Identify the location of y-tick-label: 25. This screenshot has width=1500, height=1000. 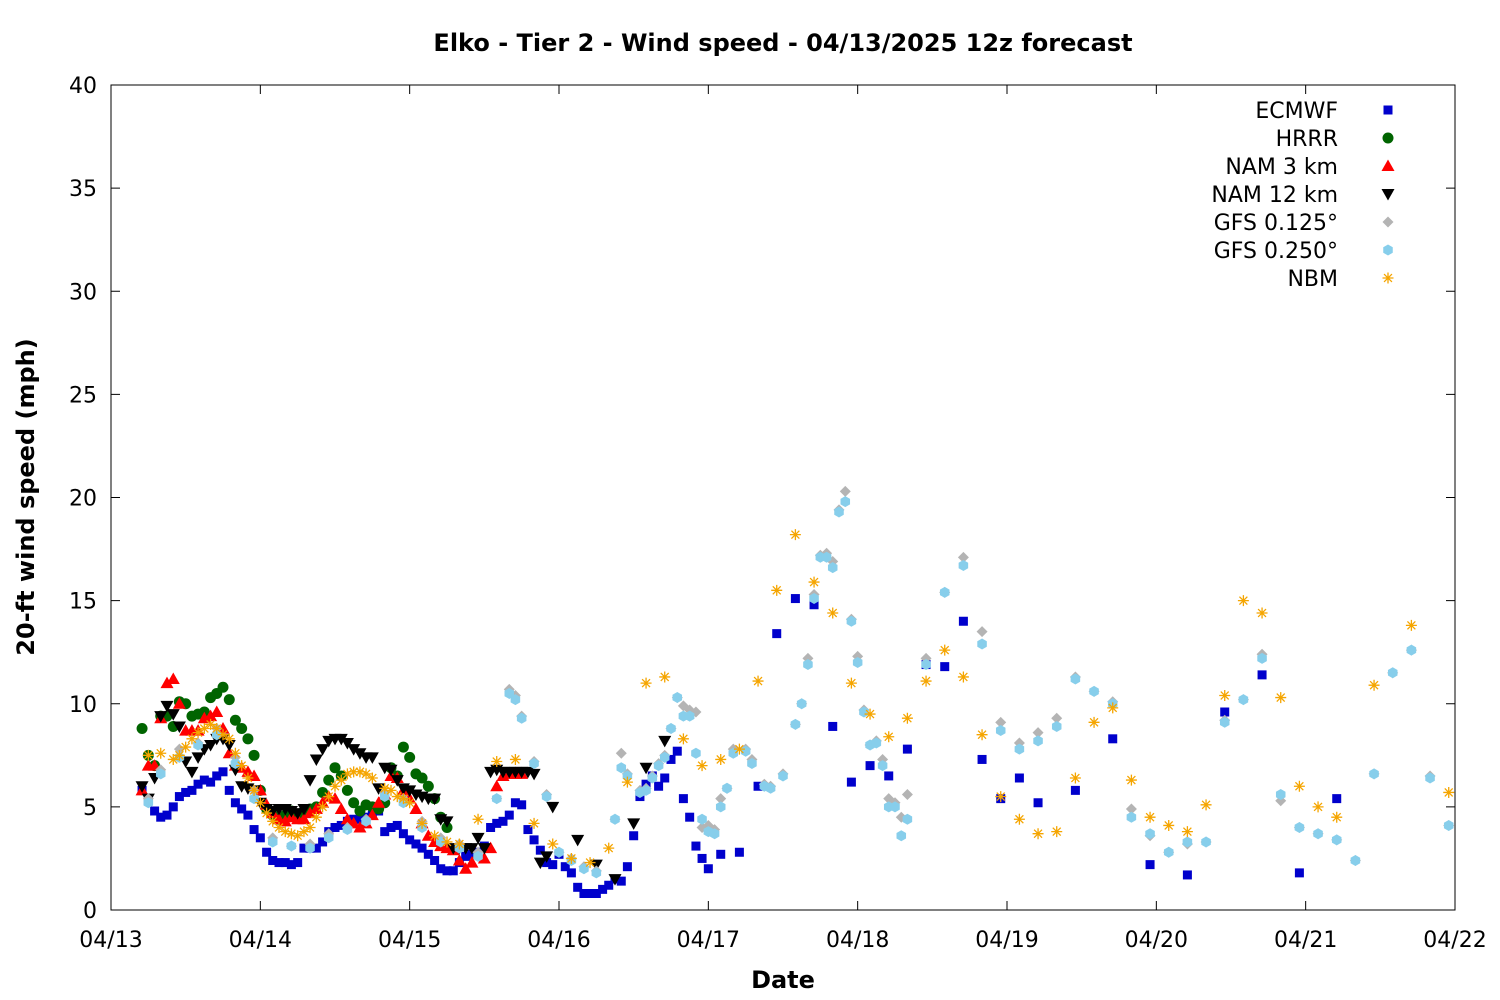
(83, 395).